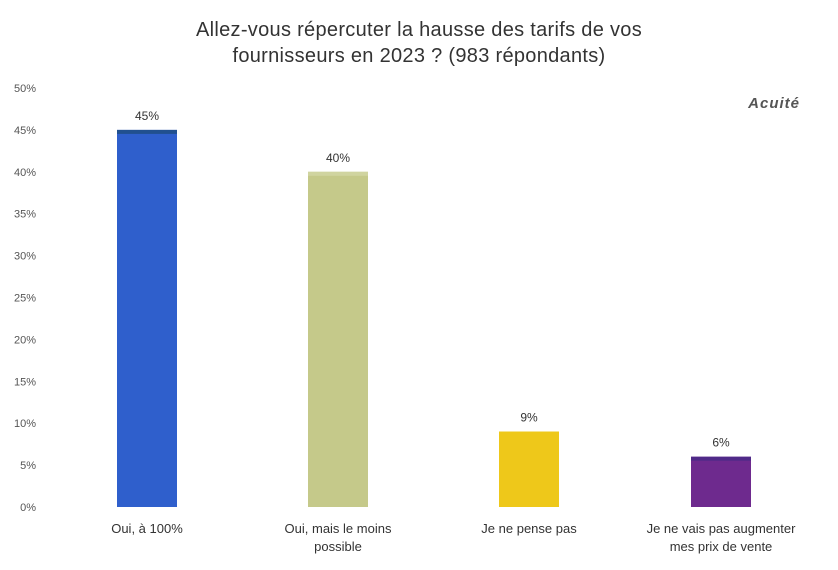  What do you see at coordinates (529, 528) in the screenshot?
I see `x-category-label: Je ne pense pas` at bounding box center [529, 528].